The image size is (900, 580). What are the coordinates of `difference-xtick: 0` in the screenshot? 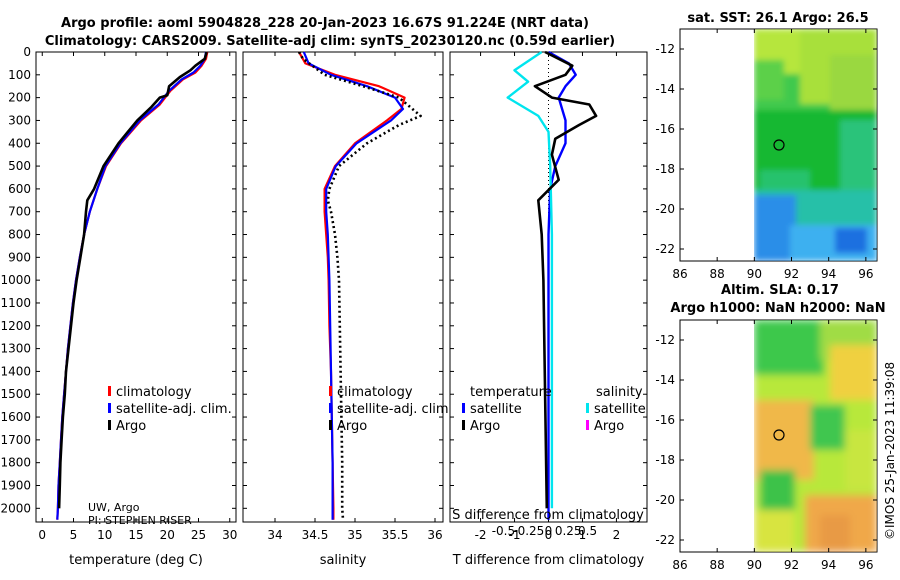 It's located at (549, 535).